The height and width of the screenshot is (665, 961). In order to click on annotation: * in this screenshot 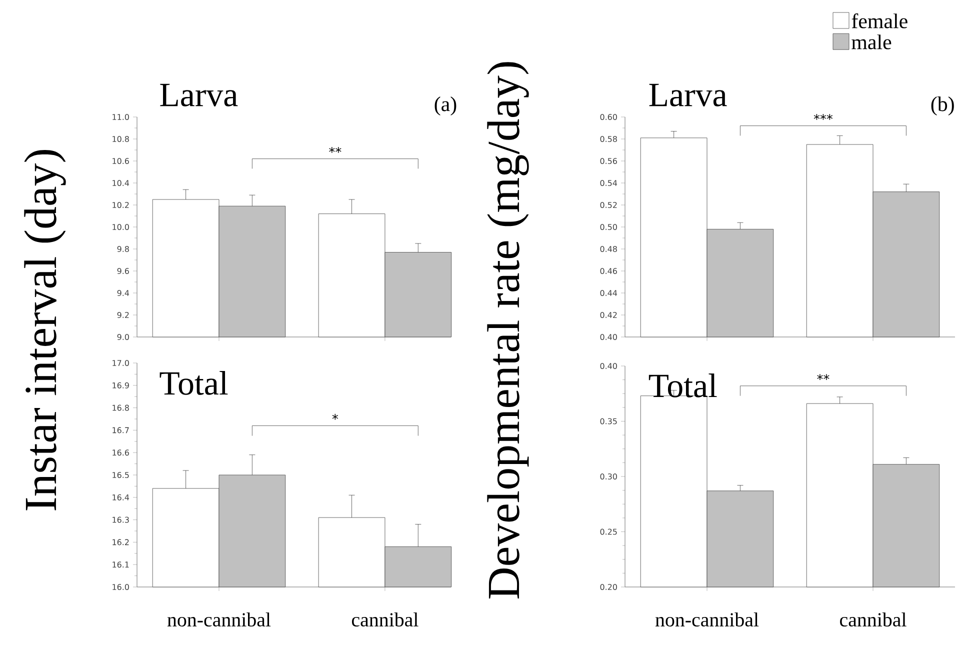, I will do `click(335, 417)`.